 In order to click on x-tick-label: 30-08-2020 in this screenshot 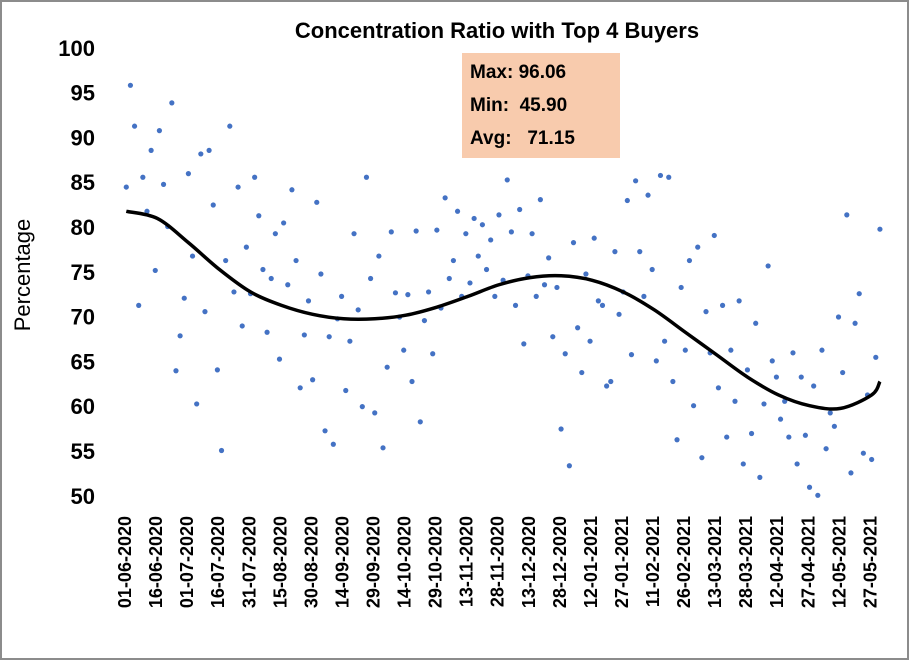, I will do `click(311, 562)`.